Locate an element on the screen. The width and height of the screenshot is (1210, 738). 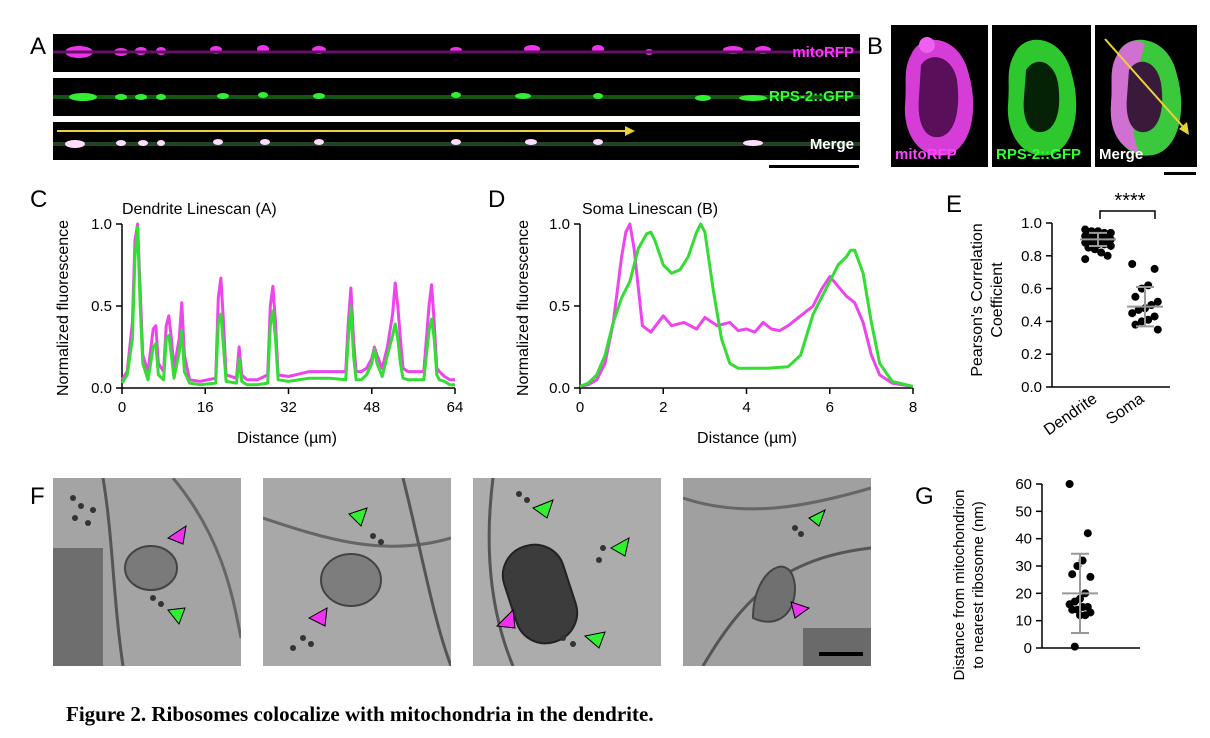
chart-d-y-tick-label: 0.0 is located at coordinates (559, 388).